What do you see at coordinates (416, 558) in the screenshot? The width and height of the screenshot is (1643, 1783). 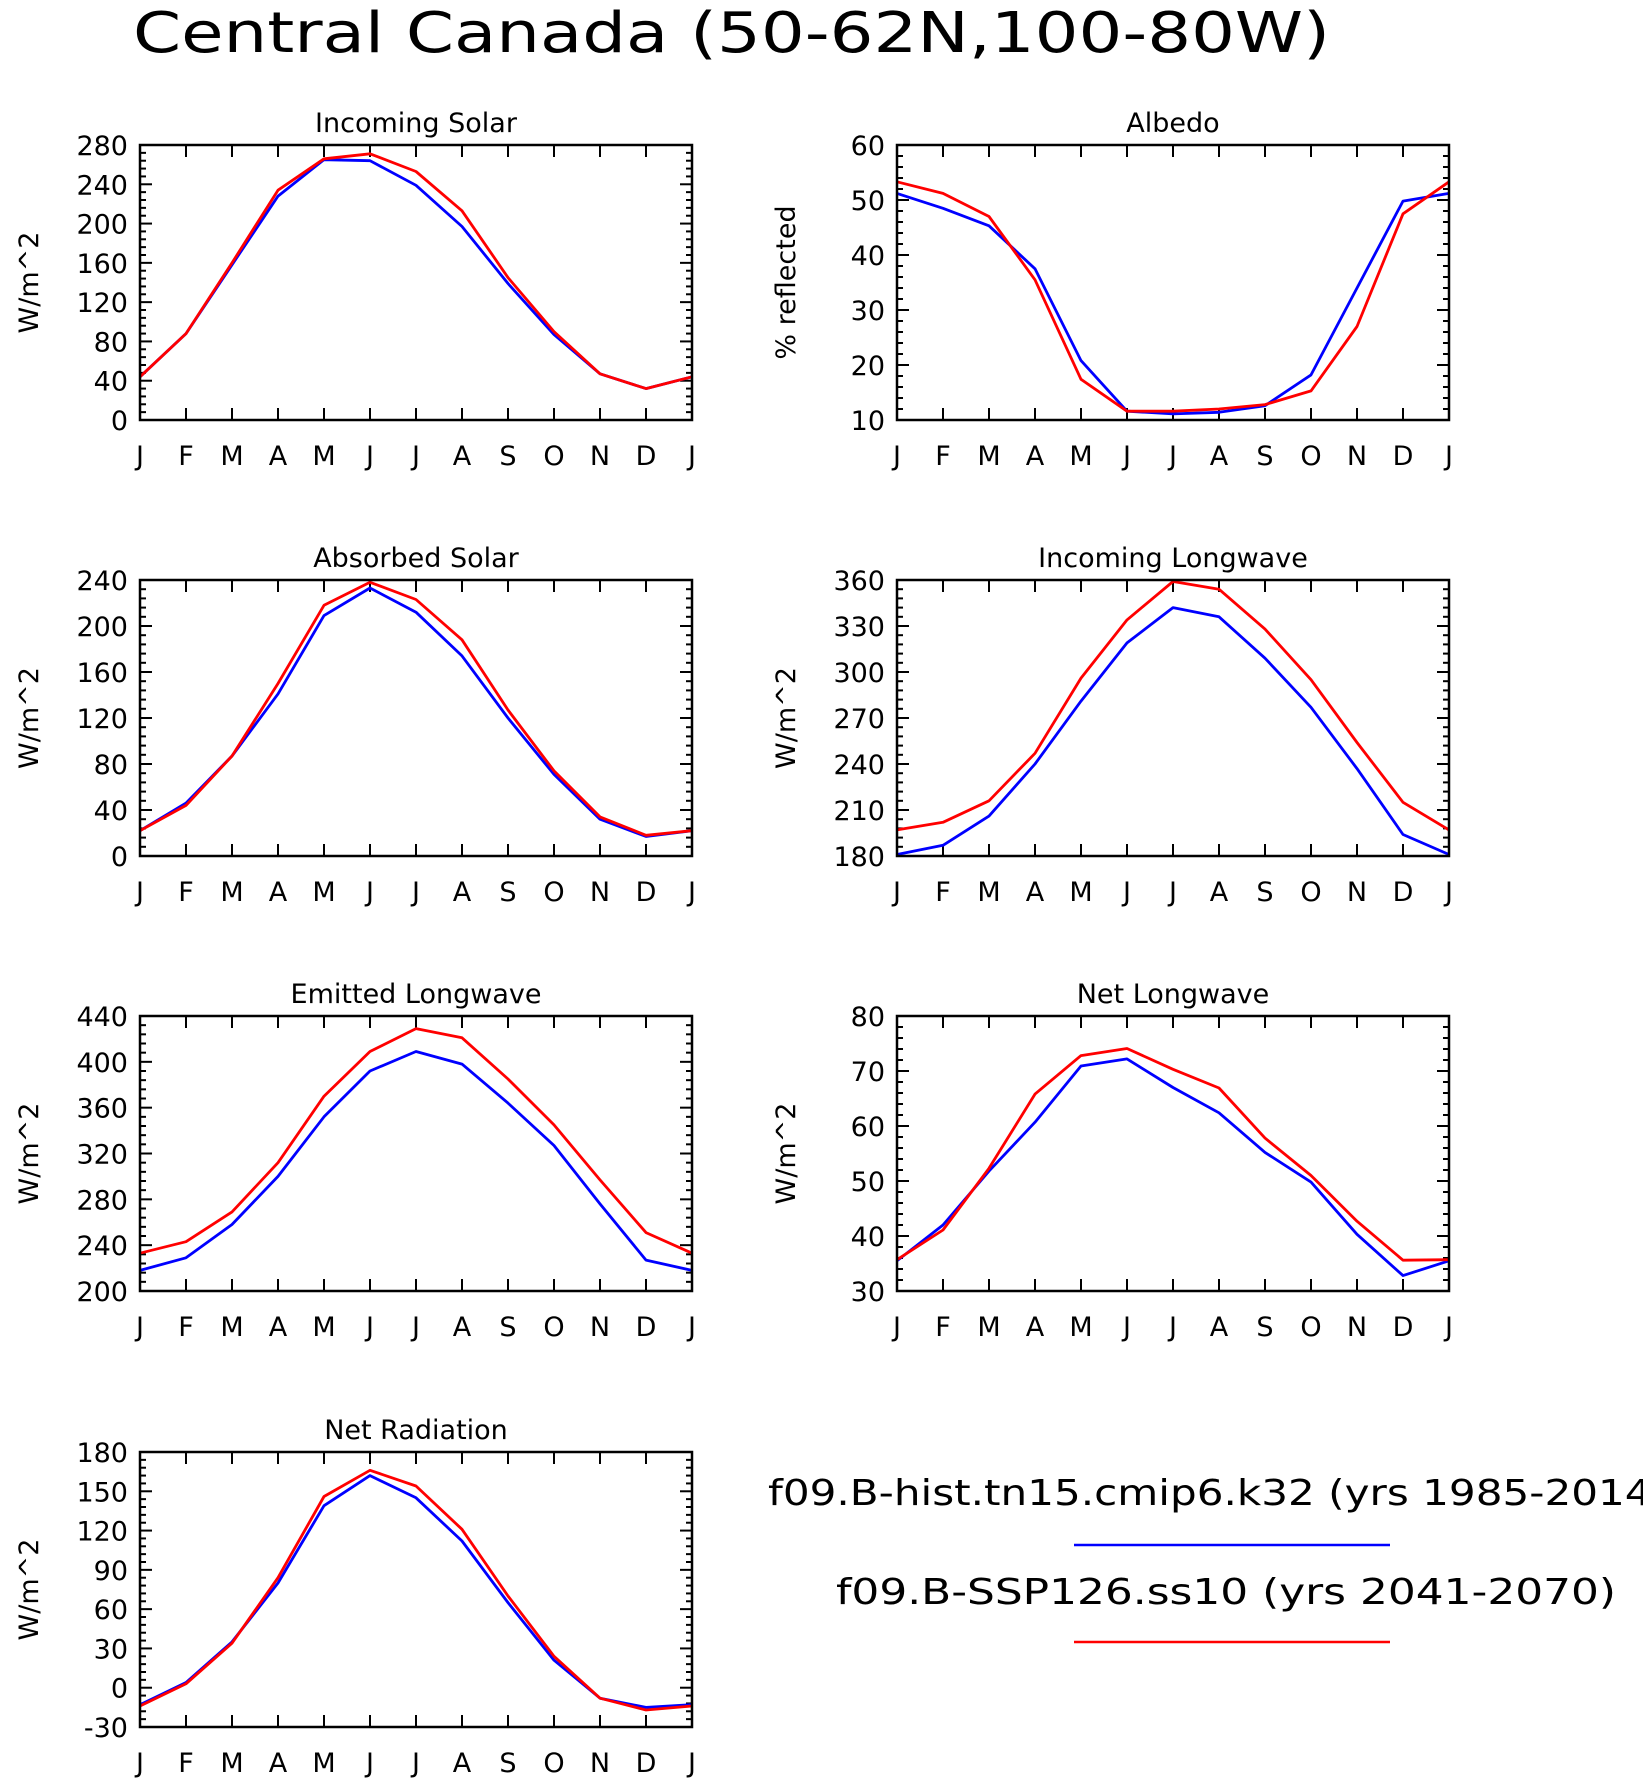 I see `panel-title: Absorbed Solar` at bounding box center [416, 558].